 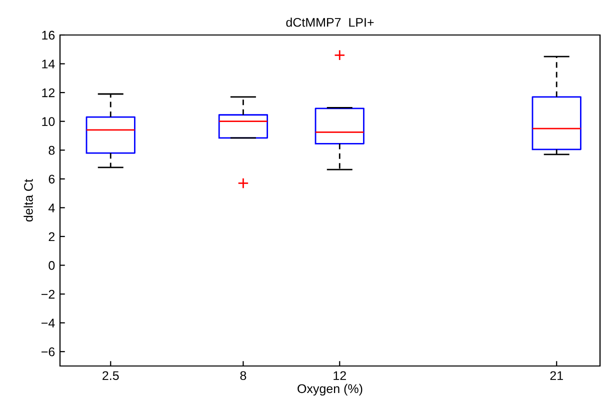 I want to click on y-tick-label: −6, so click(x=48, y=351).